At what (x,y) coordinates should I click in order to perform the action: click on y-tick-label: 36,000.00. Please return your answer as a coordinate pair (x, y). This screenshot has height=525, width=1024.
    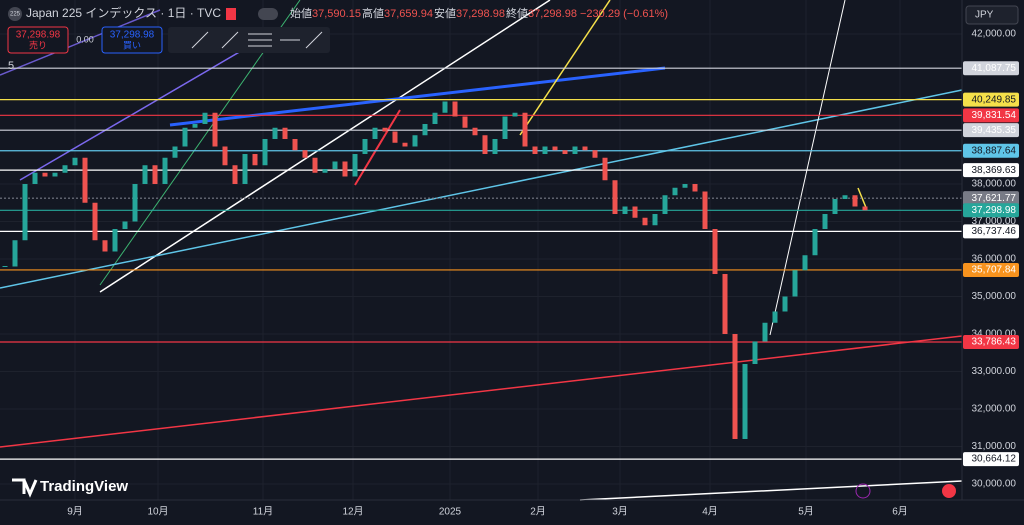
    Looking at the image, I should click on (994, 259).